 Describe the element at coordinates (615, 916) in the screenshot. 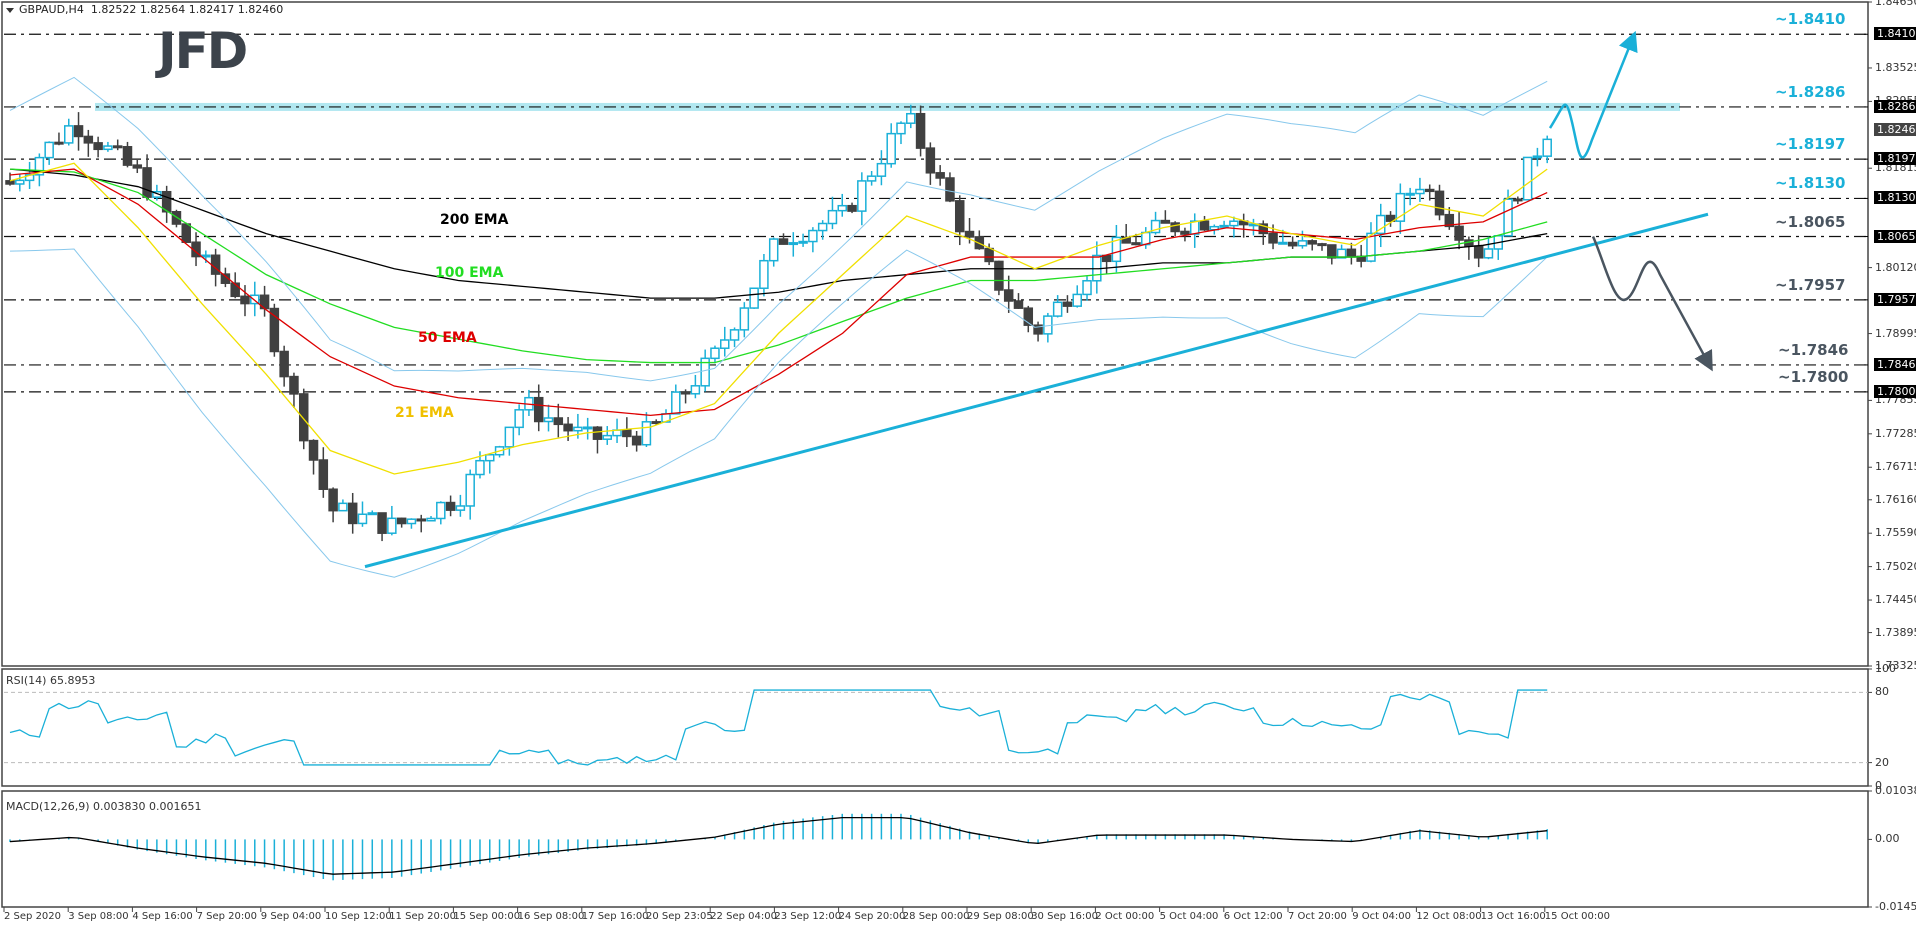

I see `time-axis-tick: 17 Sep 16:00` at that location.